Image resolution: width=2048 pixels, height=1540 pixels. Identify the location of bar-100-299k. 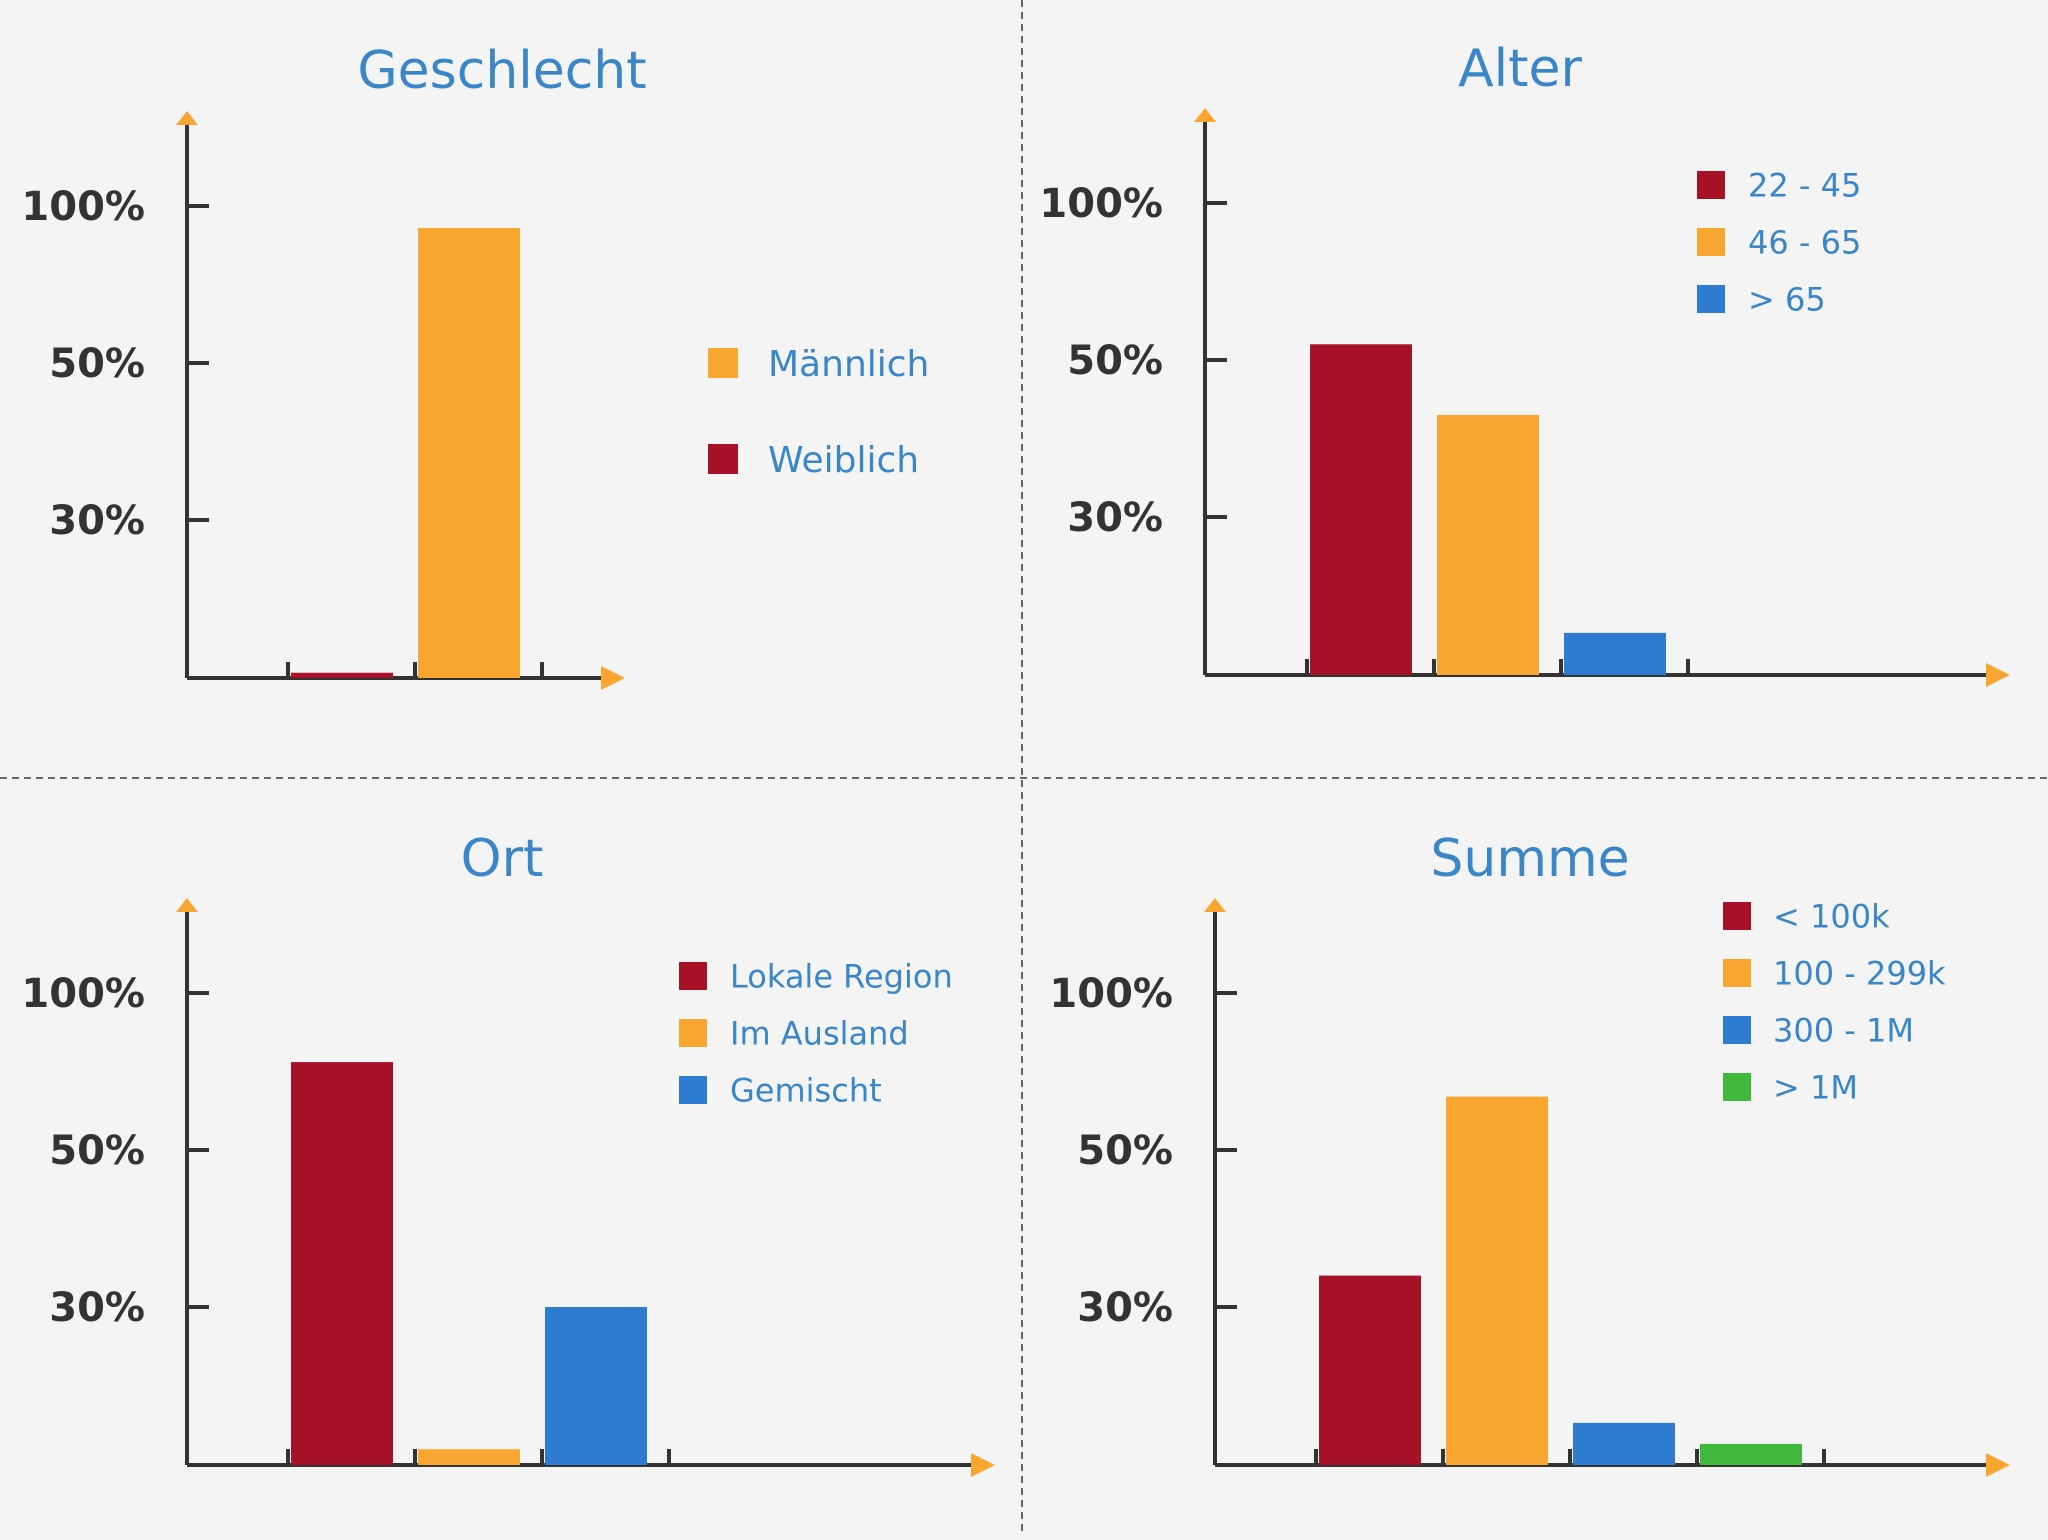
(1497, 1280).